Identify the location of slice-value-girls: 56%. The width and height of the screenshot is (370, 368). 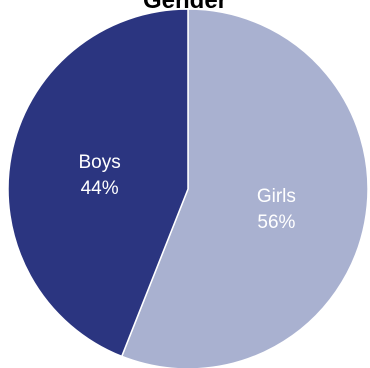
(276, 222).